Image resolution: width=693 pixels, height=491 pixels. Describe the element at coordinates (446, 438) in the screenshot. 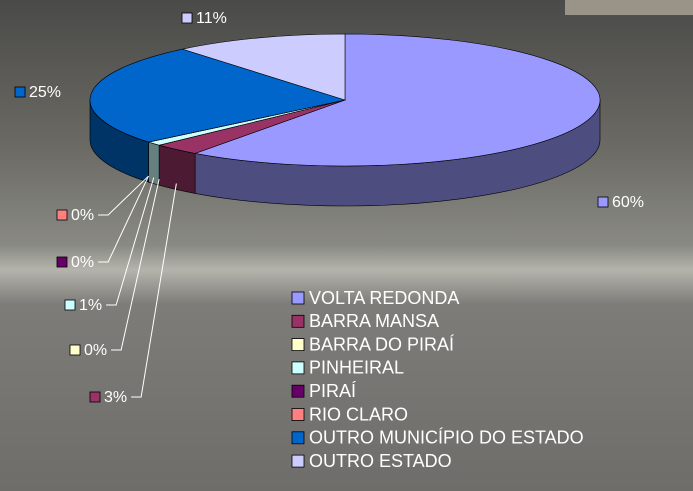

I see `legend-label: OUTRO MUNICÍPIO DO ESTADO` at that location.